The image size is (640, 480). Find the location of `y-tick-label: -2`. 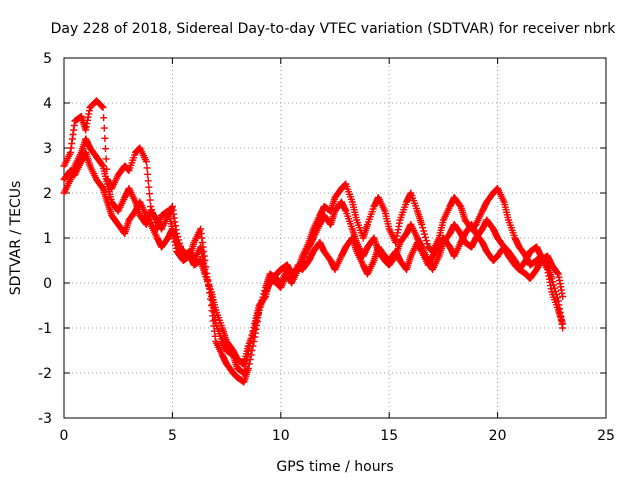

y-tick-label: -2 is located at coordinates (45, 374).